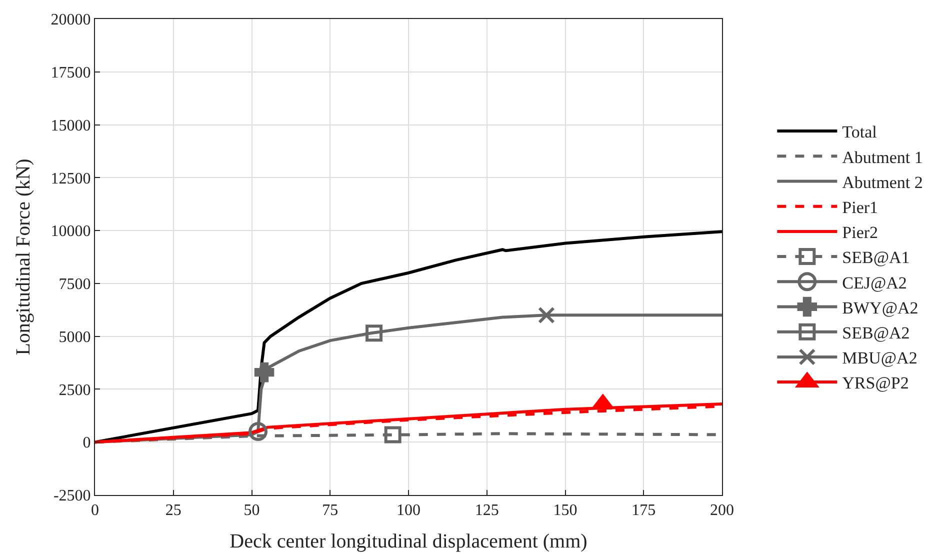  Describe the element at coordinates (23, 257) in the screenshot. I see `y-axis-title: Longitudinal Force (kN)` at that location.